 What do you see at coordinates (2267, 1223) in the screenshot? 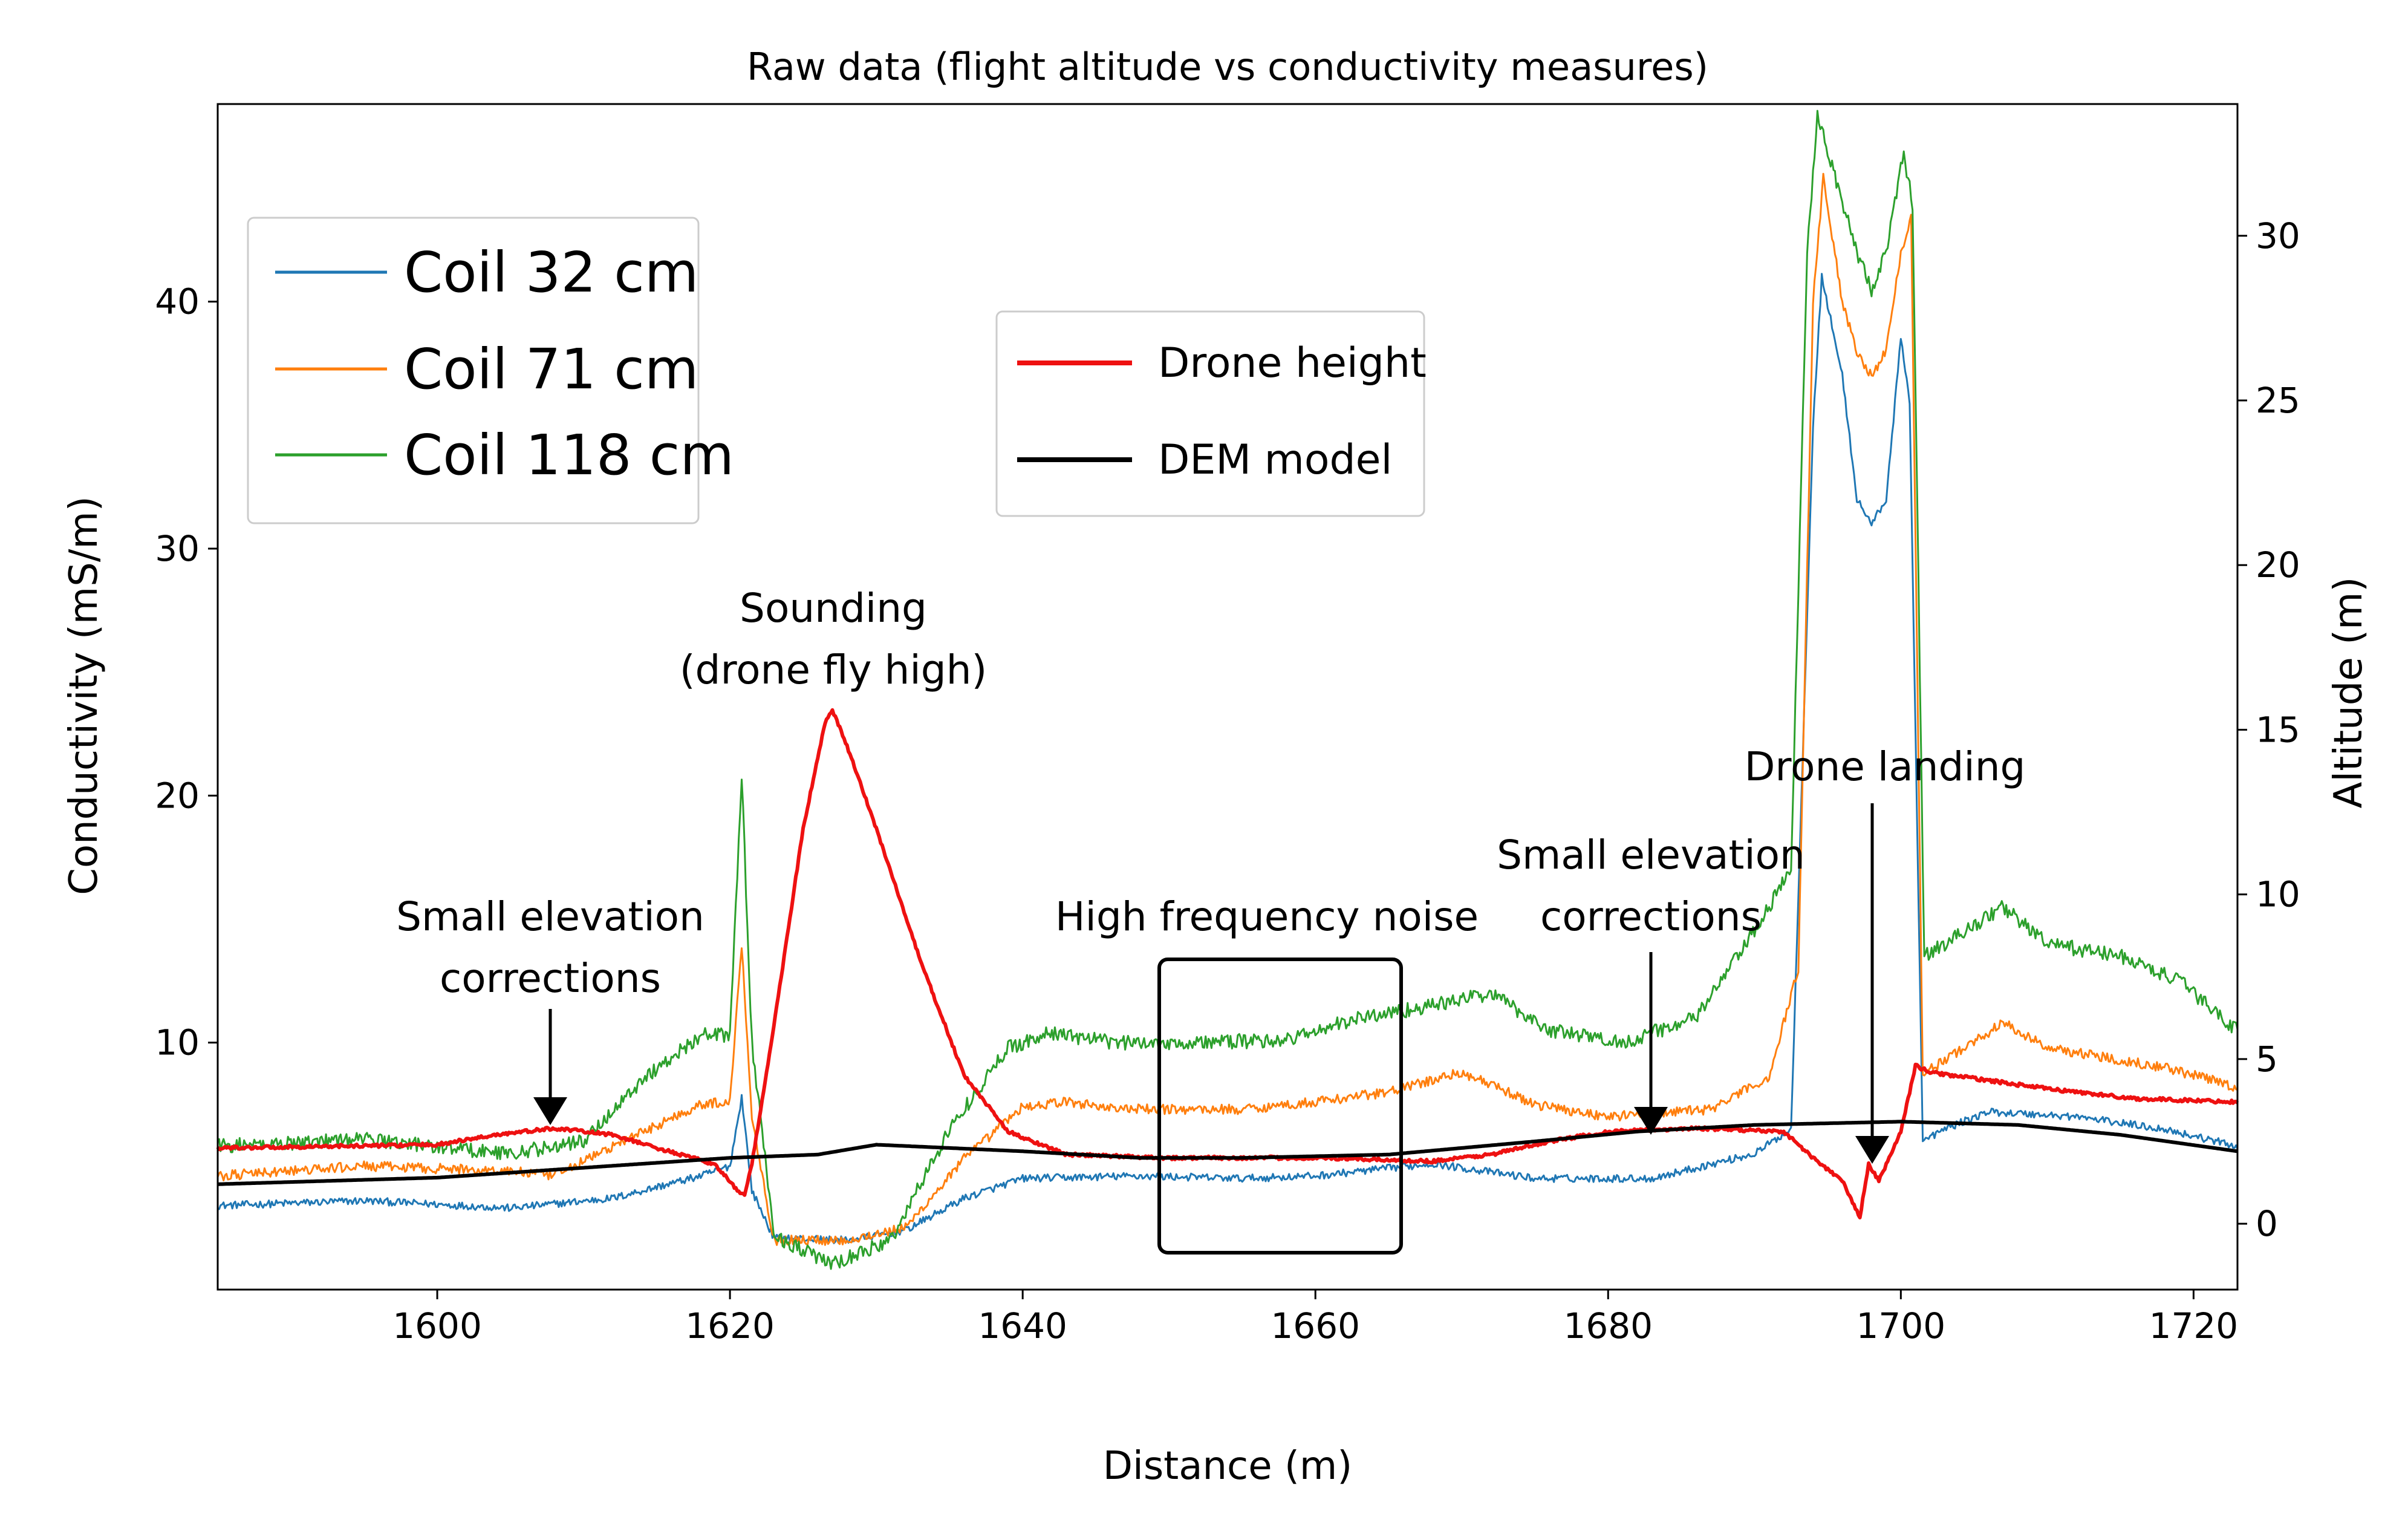
I see `y-tick-label-right: 0` at bounding box center [2267, 1223].